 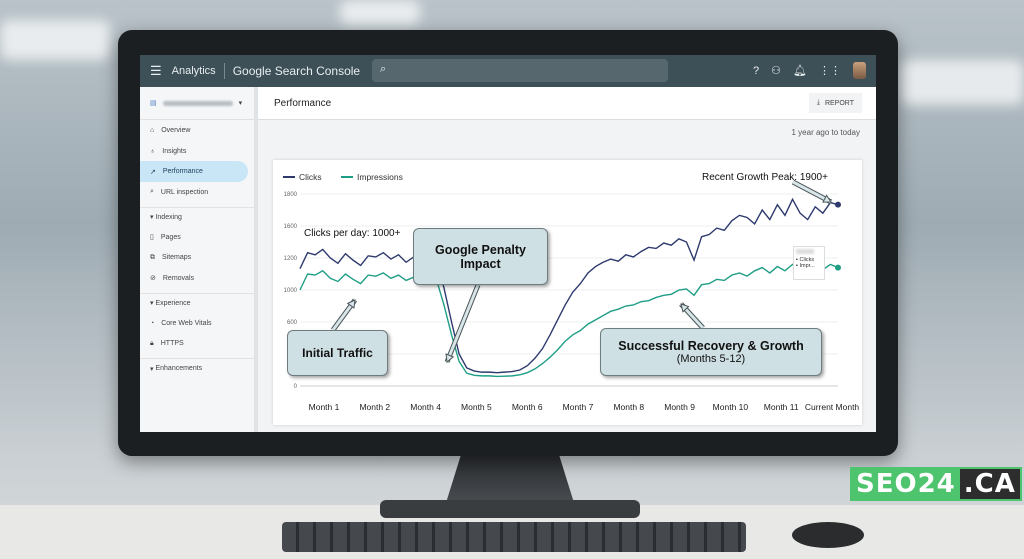 What do you see at coordinates (197, 302) in the screenshot?
I see `section-experience: ▾ Experience` at bounding box center [197, 302].